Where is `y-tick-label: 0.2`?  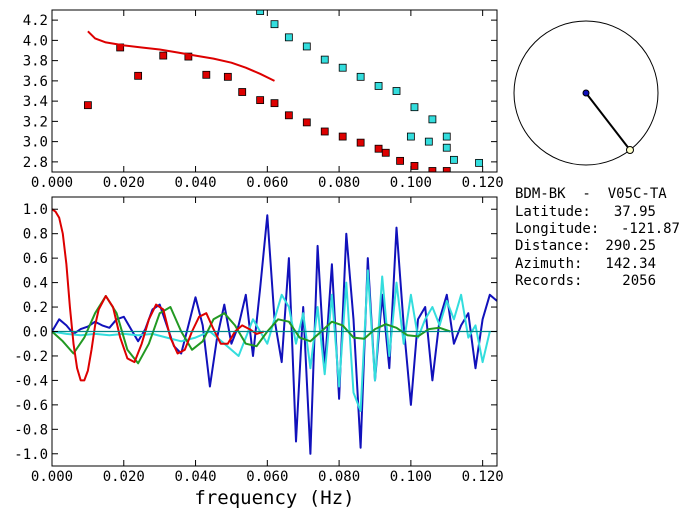
y-tick-label: 0.2 is located at coordinates (35, 308).